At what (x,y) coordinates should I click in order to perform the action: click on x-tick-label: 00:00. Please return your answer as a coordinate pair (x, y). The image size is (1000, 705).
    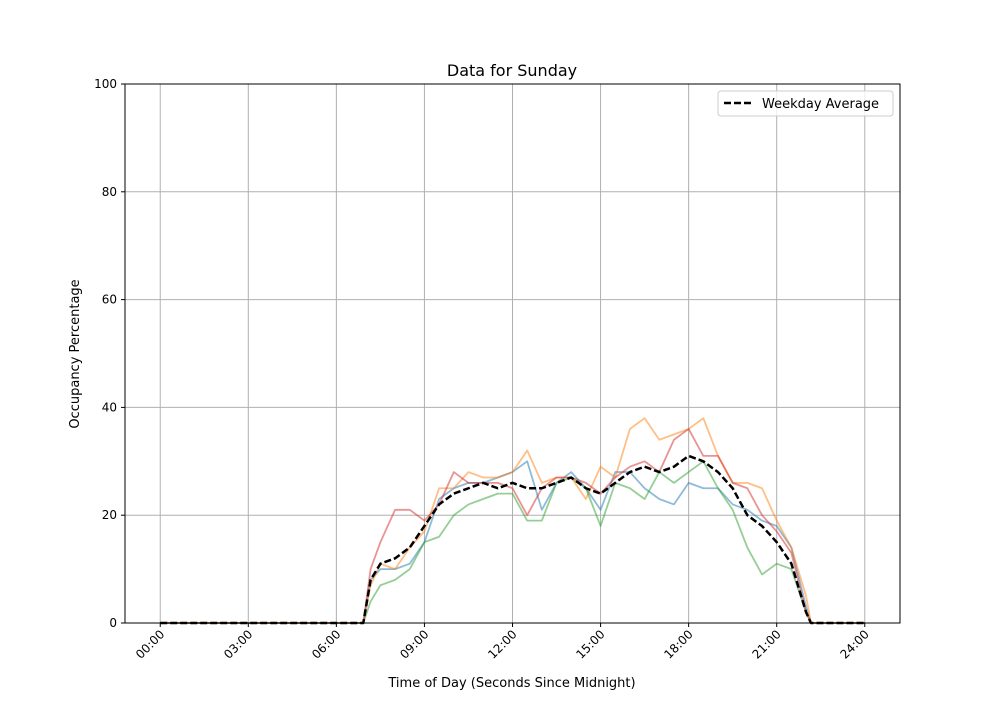
    Looking at the image, I should click on (150, 644).